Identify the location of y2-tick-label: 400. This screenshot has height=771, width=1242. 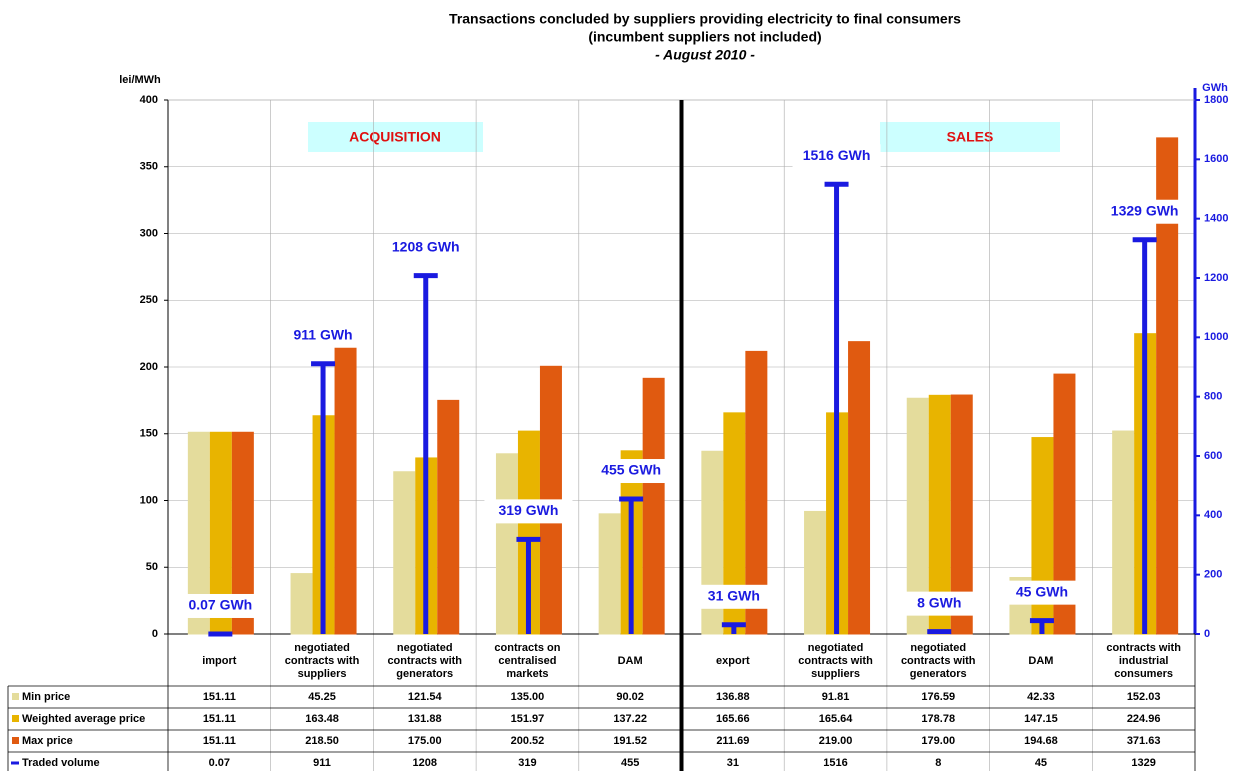
(1213, 515).